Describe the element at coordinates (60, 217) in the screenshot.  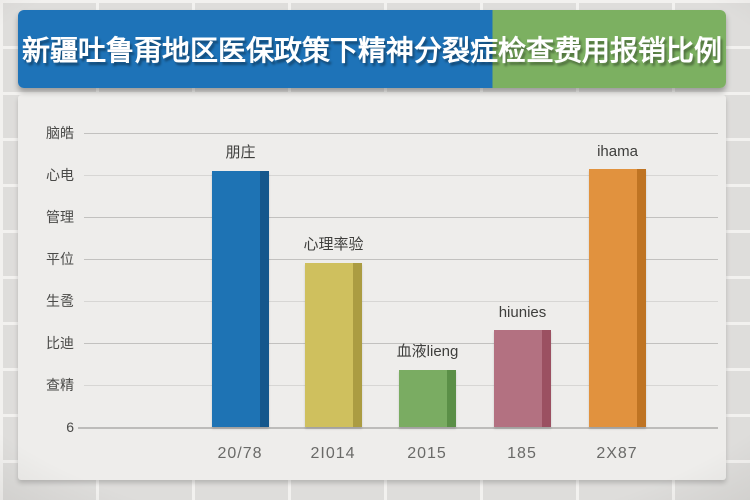
I see `y-axis-label: 管理` at that location.